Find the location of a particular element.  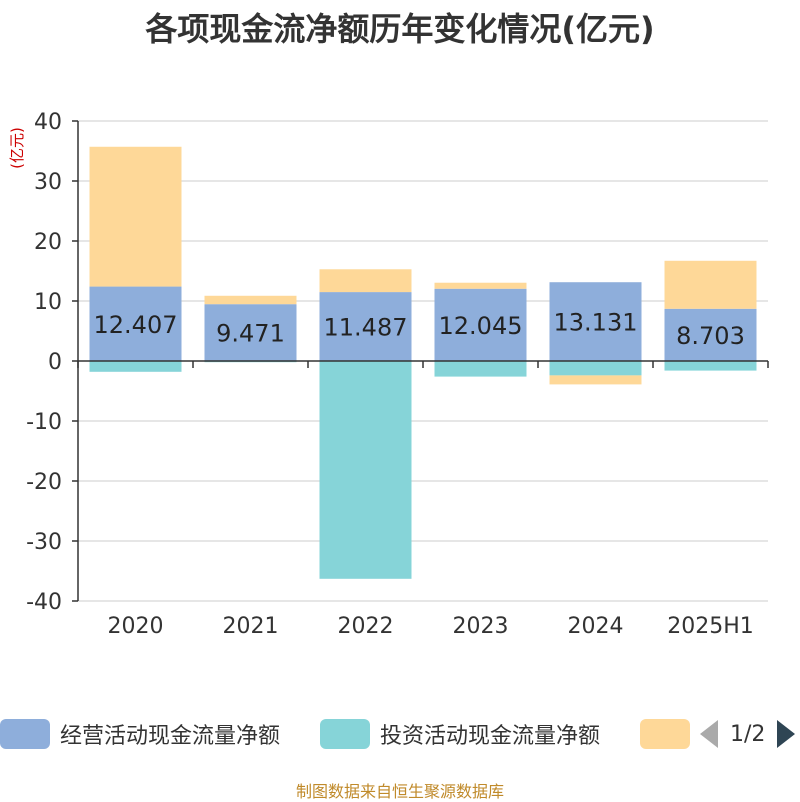

data-label: 12.407 is located at coordinates (136, 325).